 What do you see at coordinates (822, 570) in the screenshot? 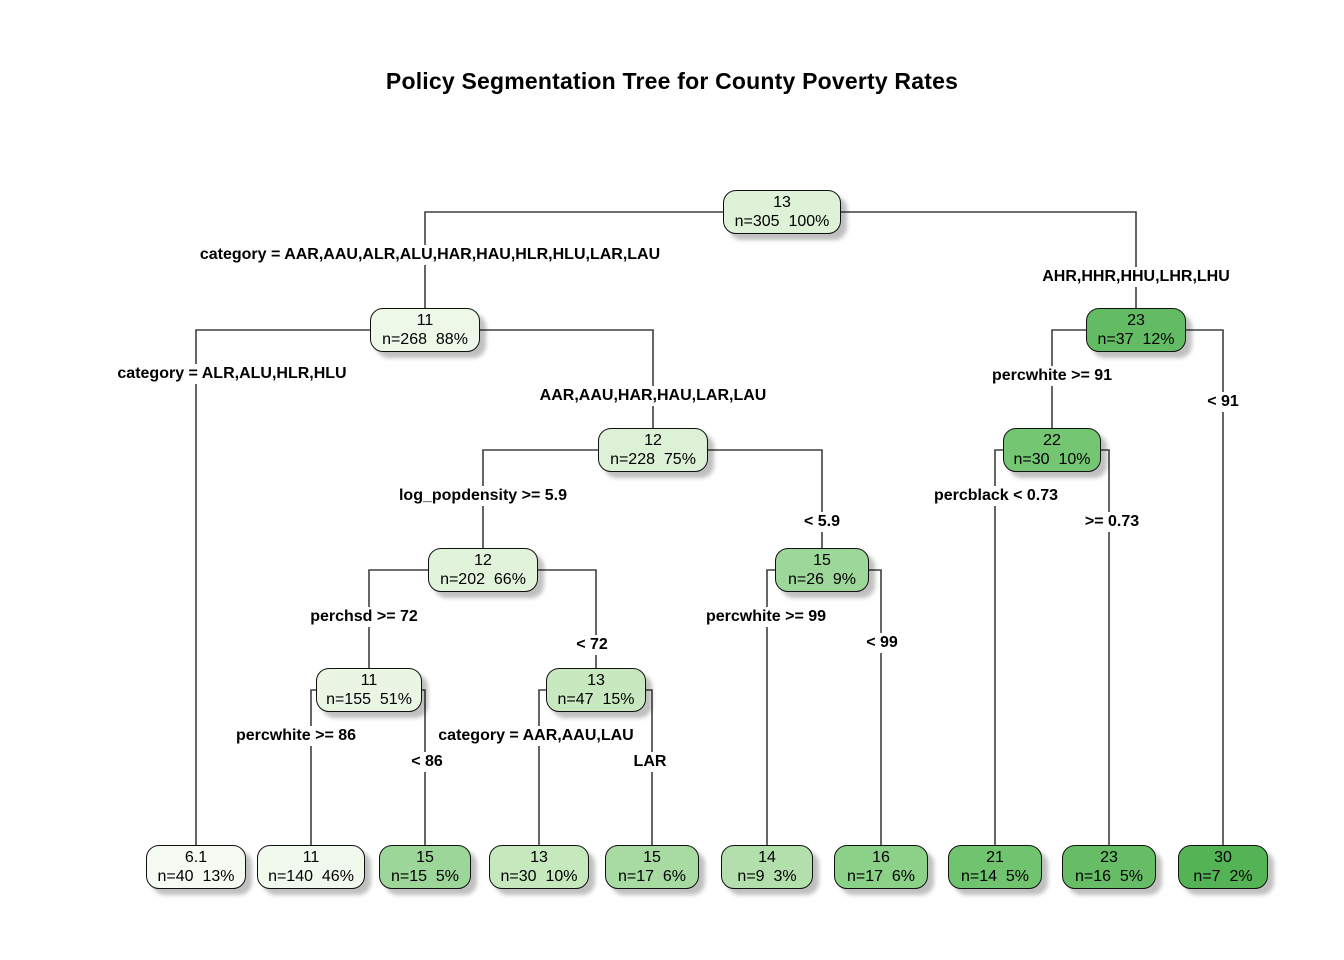
I see `tree-node-15-26: 15 n=26 9%` at bounding box center [822, 570].